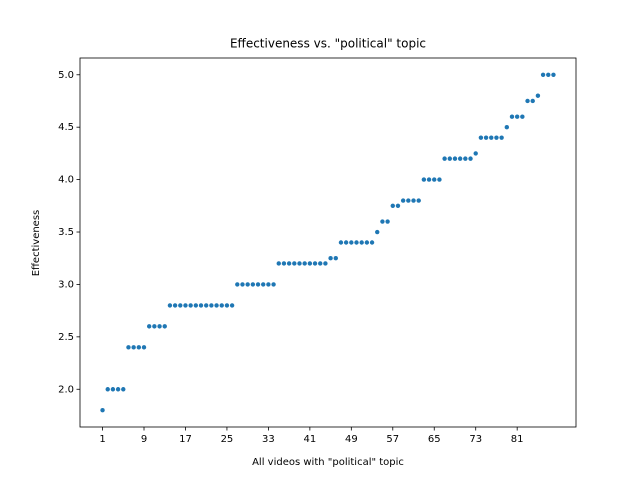 Image resolution: width=640 pixels, height=480 pixels. What do you see at coordinates (66, 389) in the screenshot?
I see `y-tick-label: 2.0` at bounding box center [66, 389].